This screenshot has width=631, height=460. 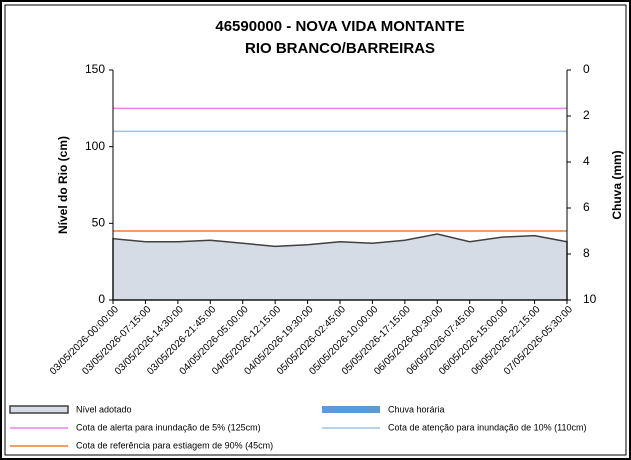 I want to click on y2-tick-label: 2, so click(x=586, y=115).